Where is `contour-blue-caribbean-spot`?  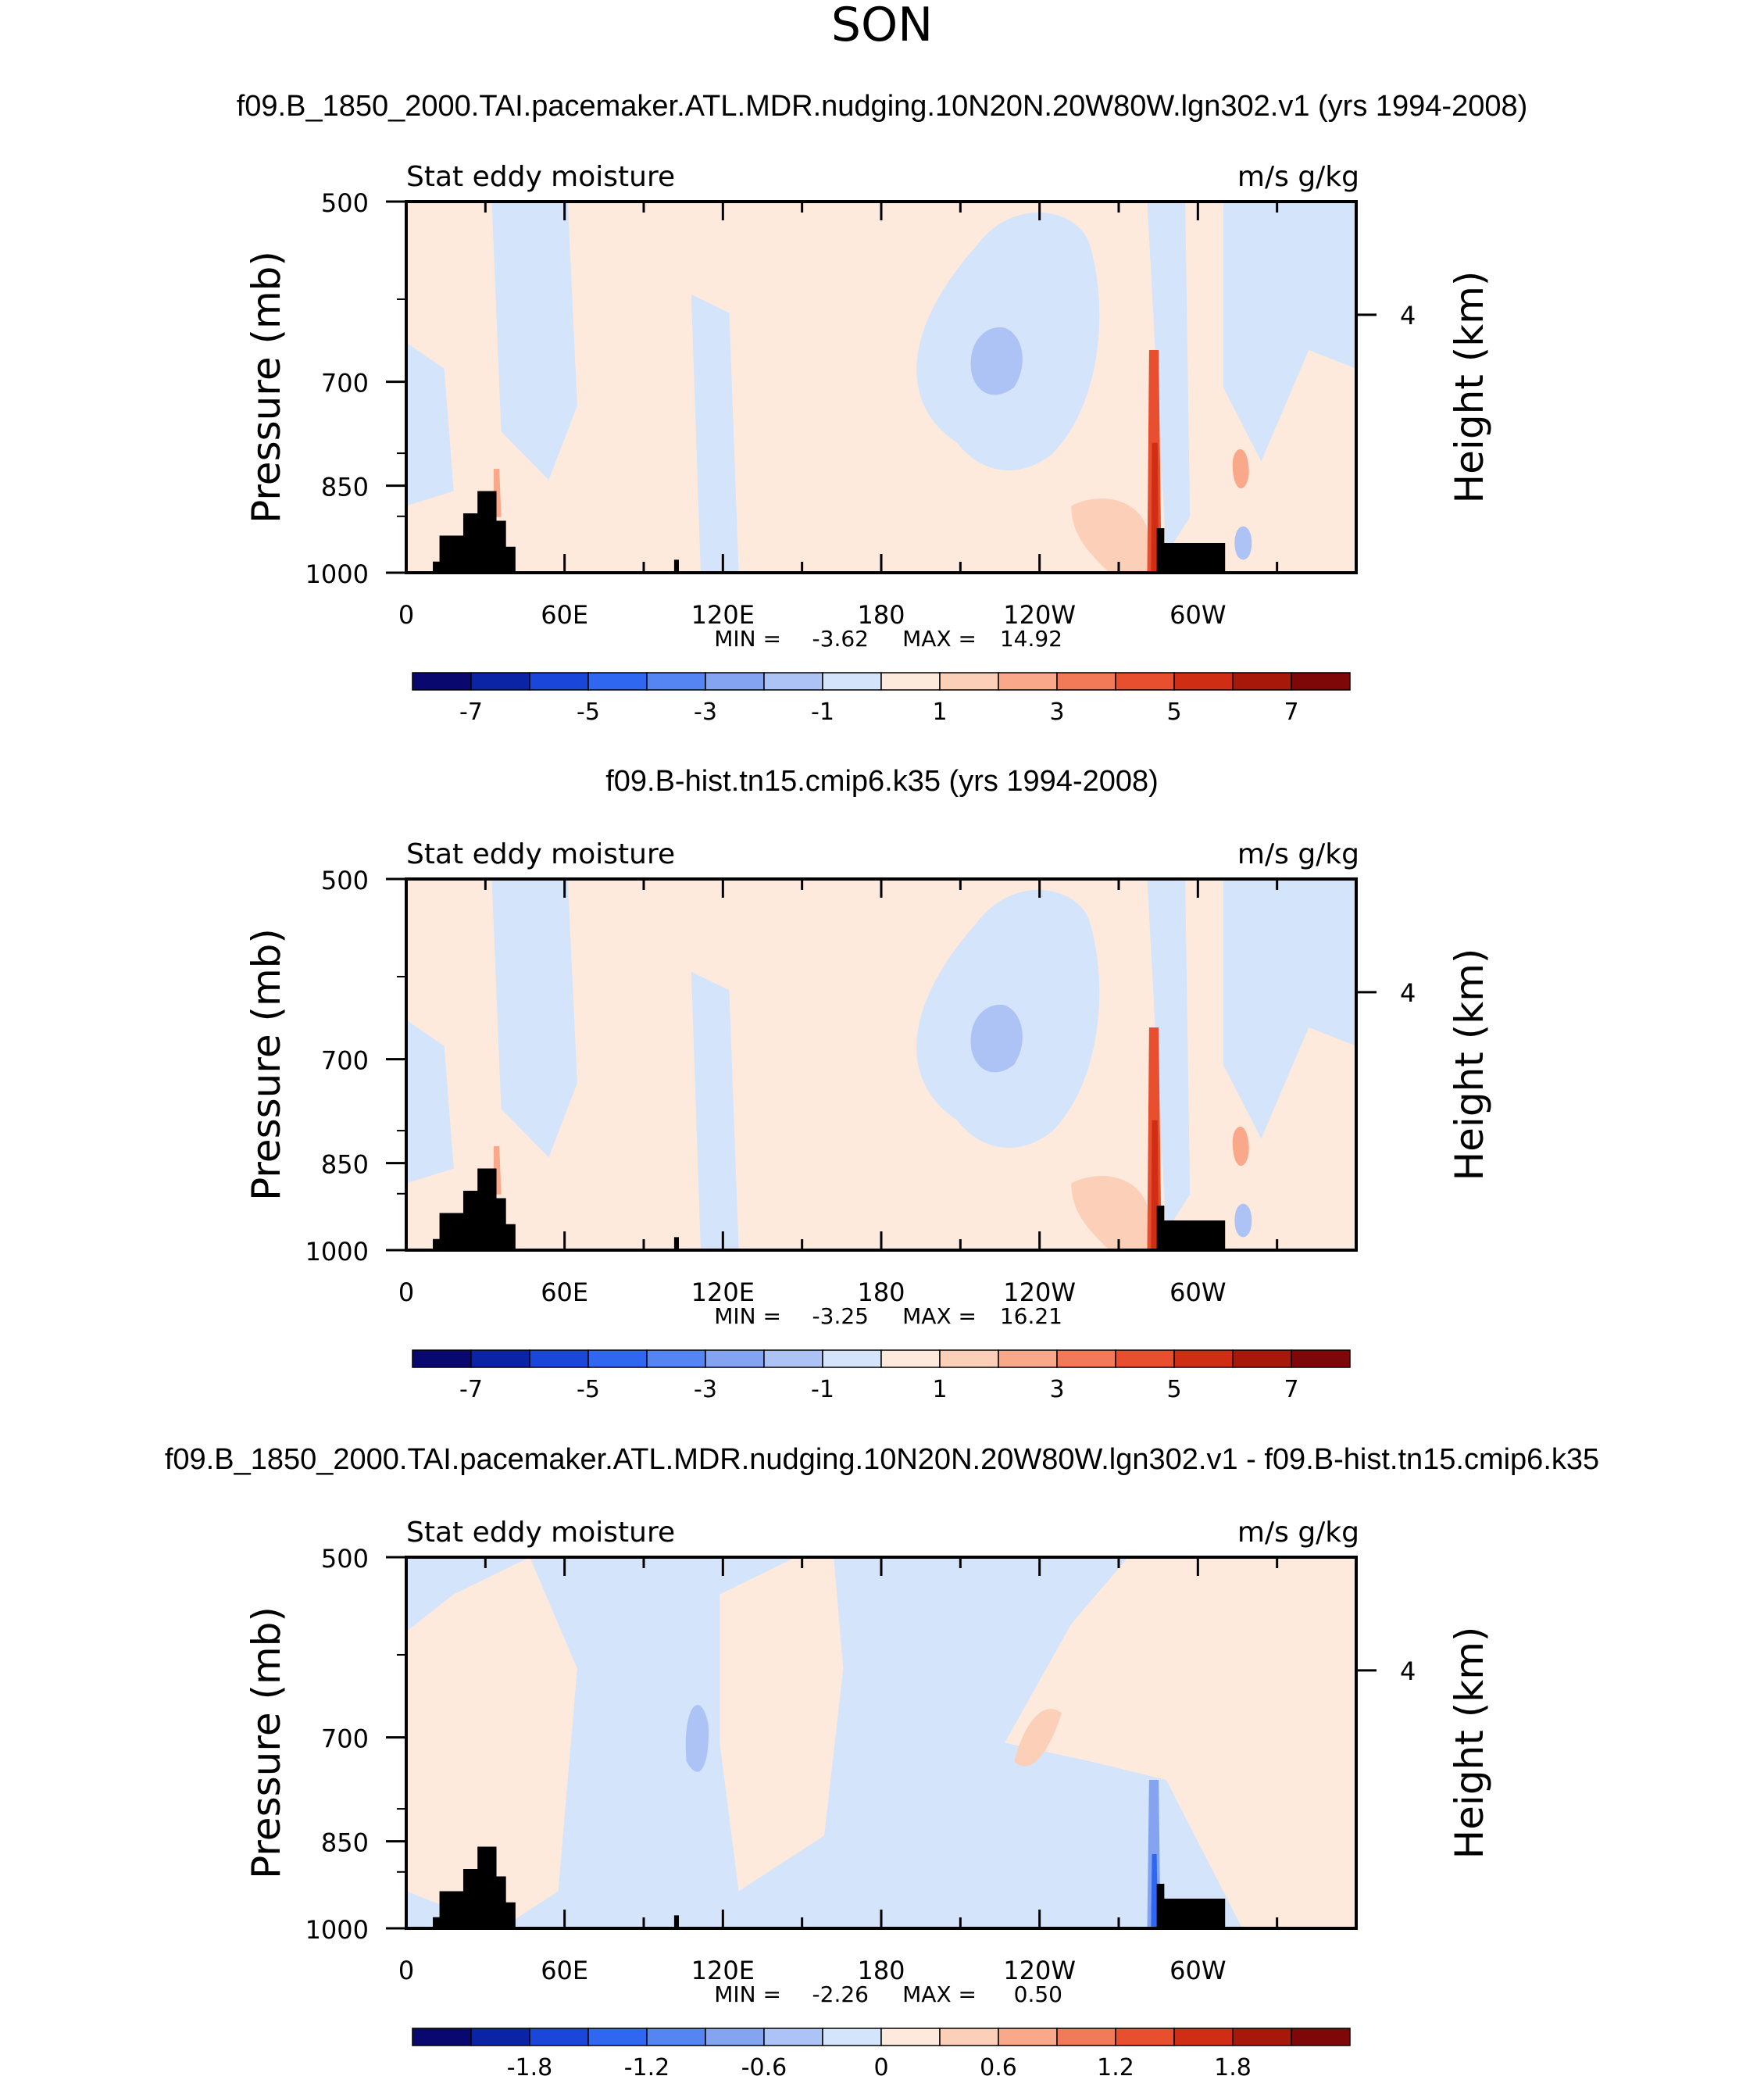
contour-blue-caribbean-spot is located at coordinates (1243, 543).